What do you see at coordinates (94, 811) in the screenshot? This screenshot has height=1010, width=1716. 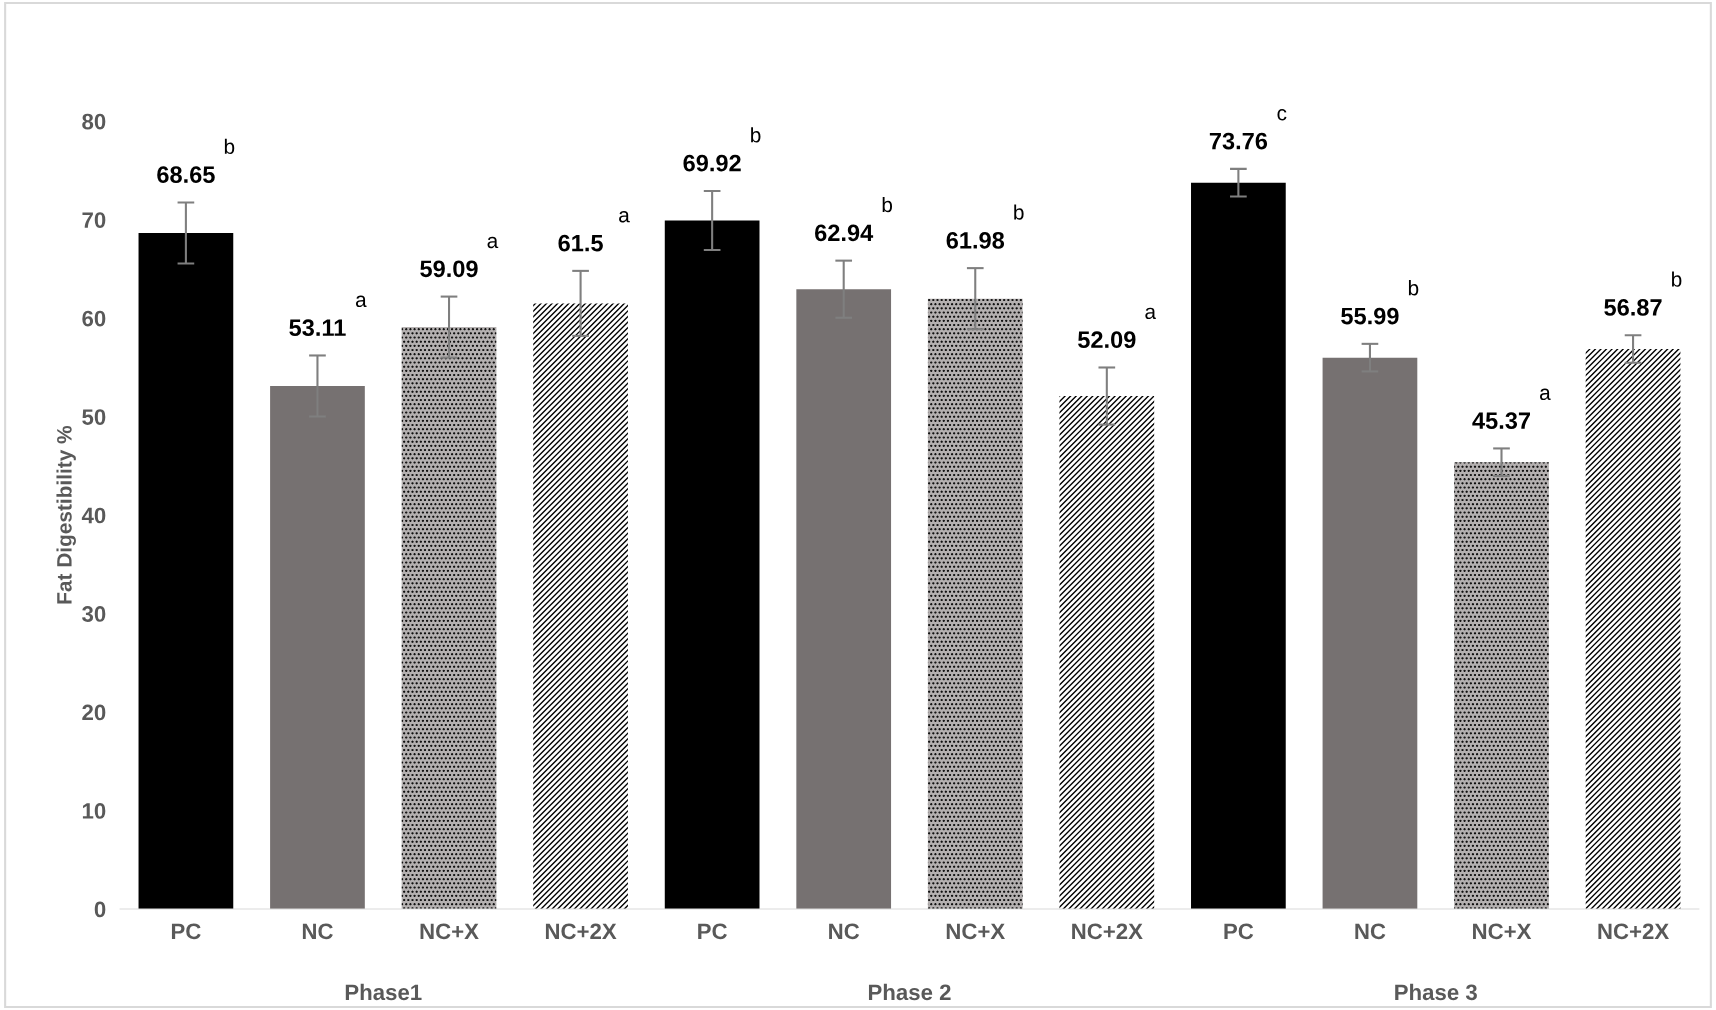 I see `y-tick-label: 10` at bounding box center [94, 811].